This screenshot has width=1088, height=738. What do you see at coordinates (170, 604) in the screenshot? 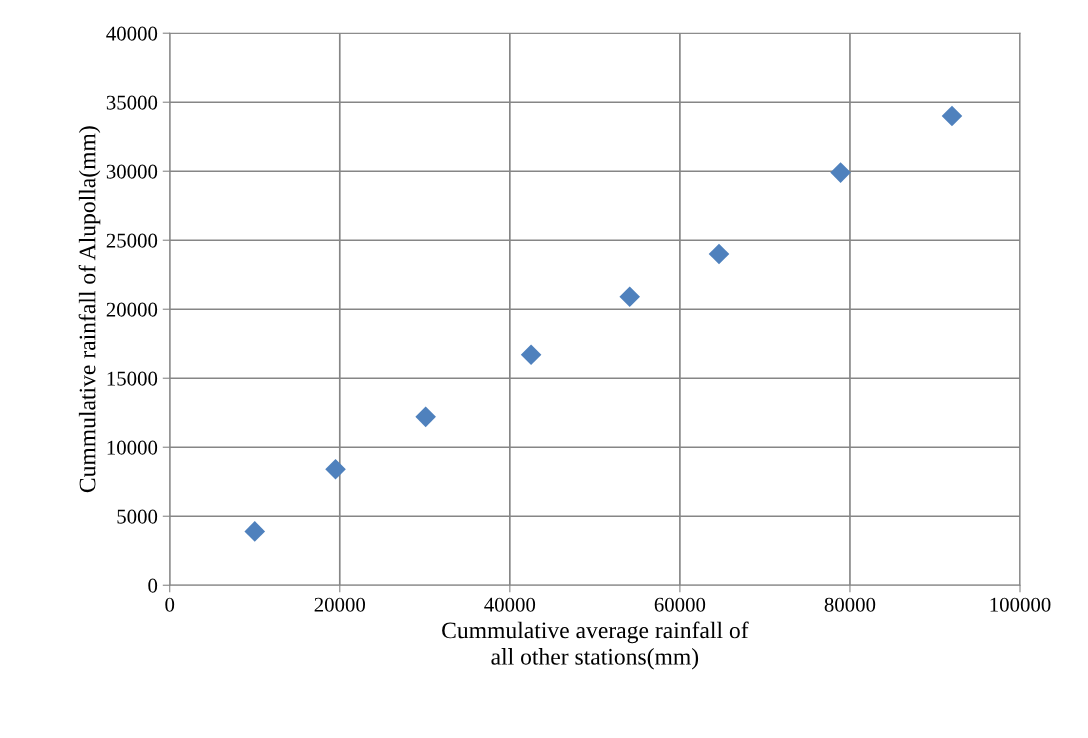
I see `x-tick-label: 0` at bounding box center [170, 604].